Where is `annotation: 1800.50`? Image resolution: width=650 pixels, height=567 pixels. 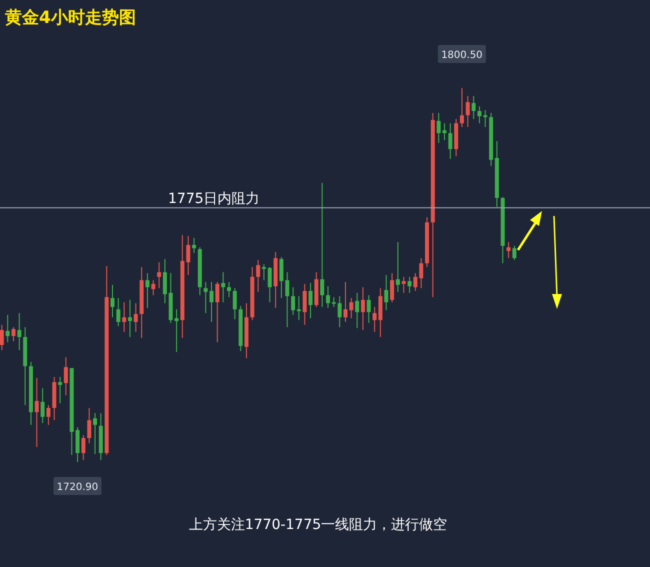 annotation: 1800.50 is located at coordinates (462, 55).